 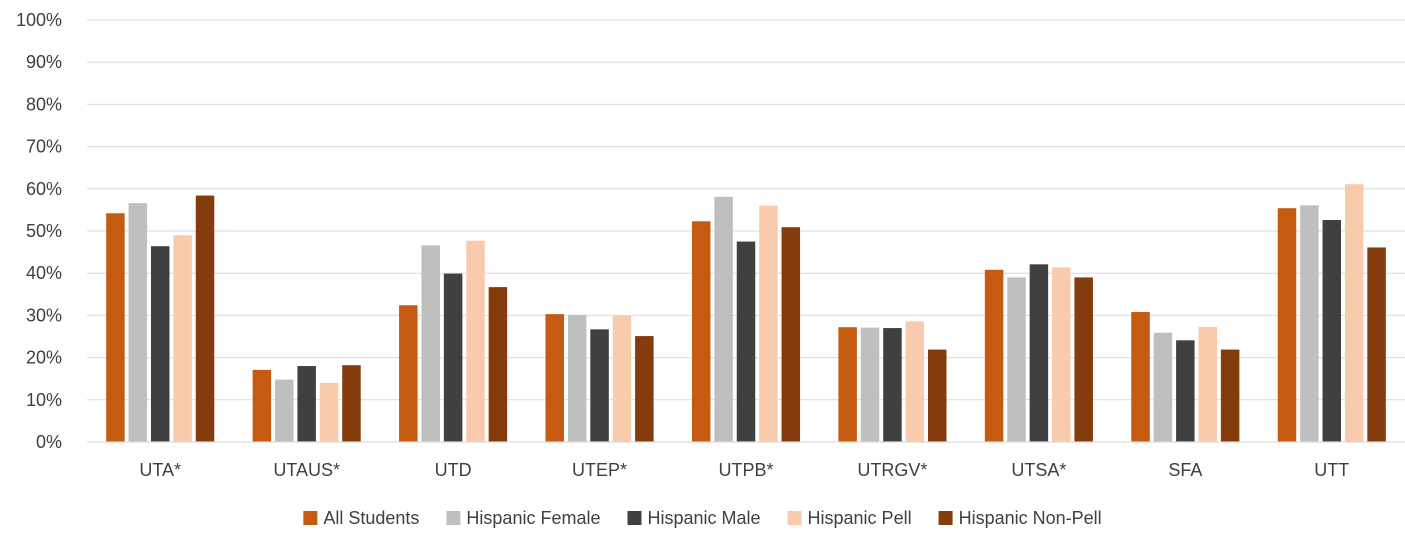 What do you see at coordinates (1230, 395) in the screenshot?
I see `bar-hispanic-non-pell-sfa` at bounding box center [1230, 395].